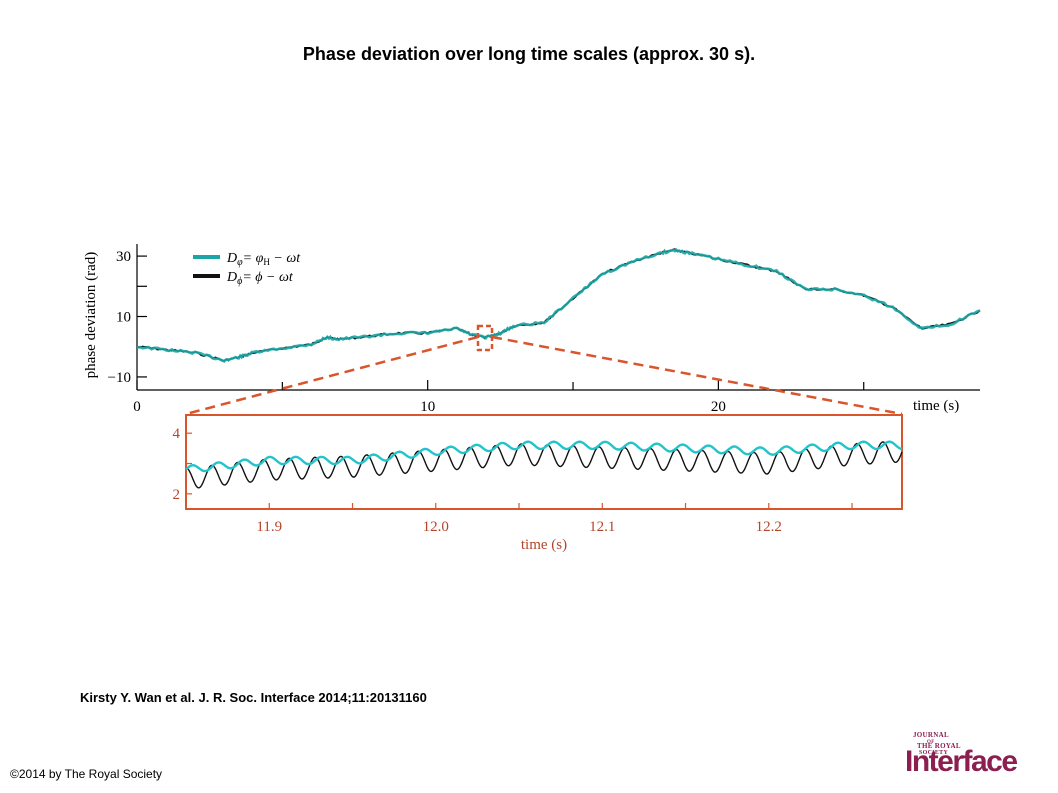  Describe the element at coordinates (769, 527) in the screenshot. I see `inset-x-tick-label: 12.2` at that location.